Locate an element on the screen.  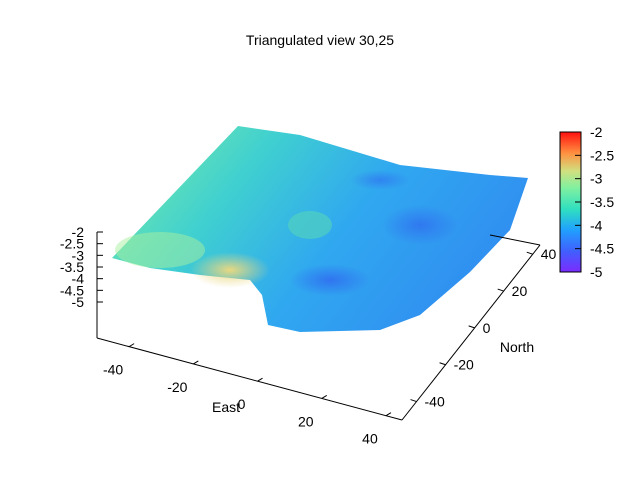
y-tick-label: 0 is located at coordinates (487, 328).